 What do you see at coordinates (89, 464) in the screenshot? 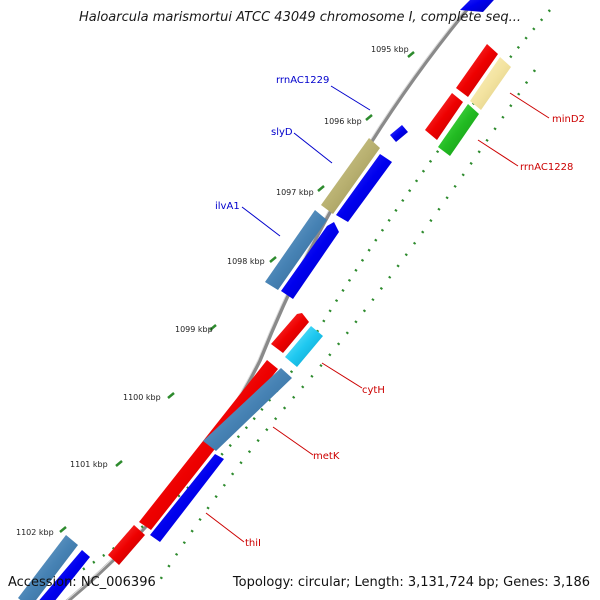
I see `kbp-label-1101: 1101 kbp` at bounding box center [89, 464].